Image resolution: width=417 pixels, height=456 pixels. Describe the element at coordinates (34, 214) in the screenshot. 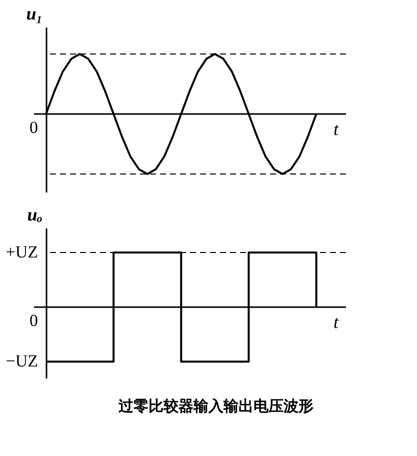

I see `y-axis-title: uₒ` at that location.